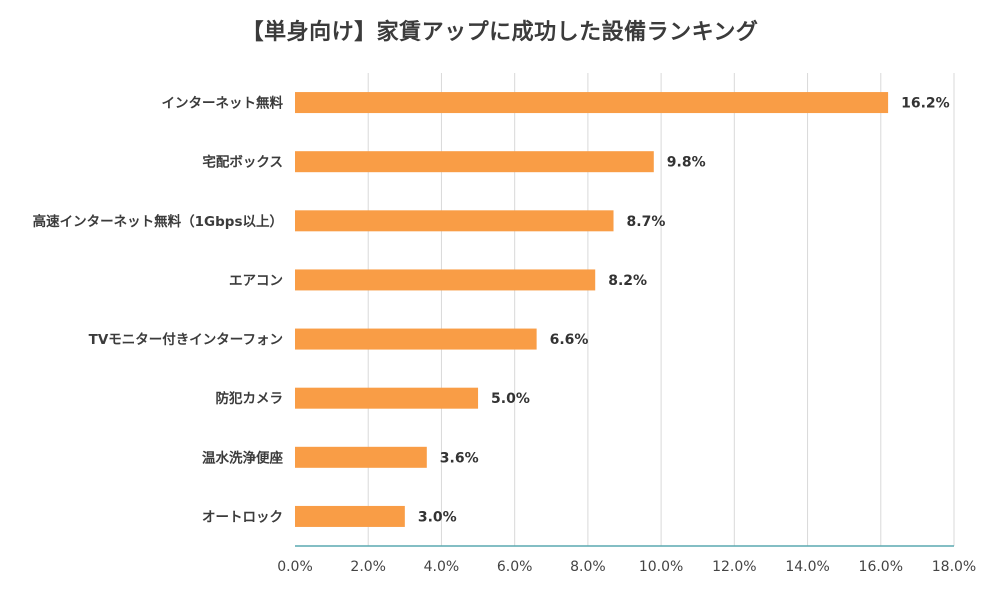 The height and width of the screenshot is (592, 1000). Describe the element at coordinates (186, 339) in the screenshot. I see `category-label: TVモニター付きインターフォン` at that location.